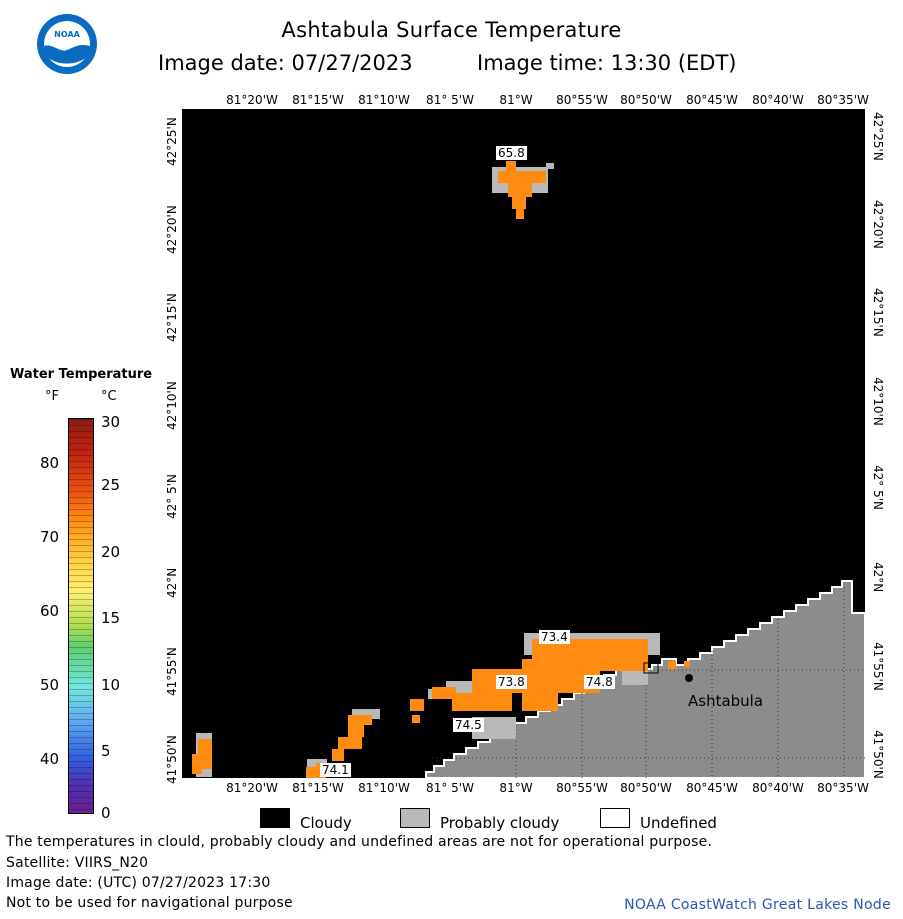 The width and height of the screenshot is (903, 919). Describe the element at coordinates (52, 396) in the screenshot. I see `legend-unit-f: °F` at that location.